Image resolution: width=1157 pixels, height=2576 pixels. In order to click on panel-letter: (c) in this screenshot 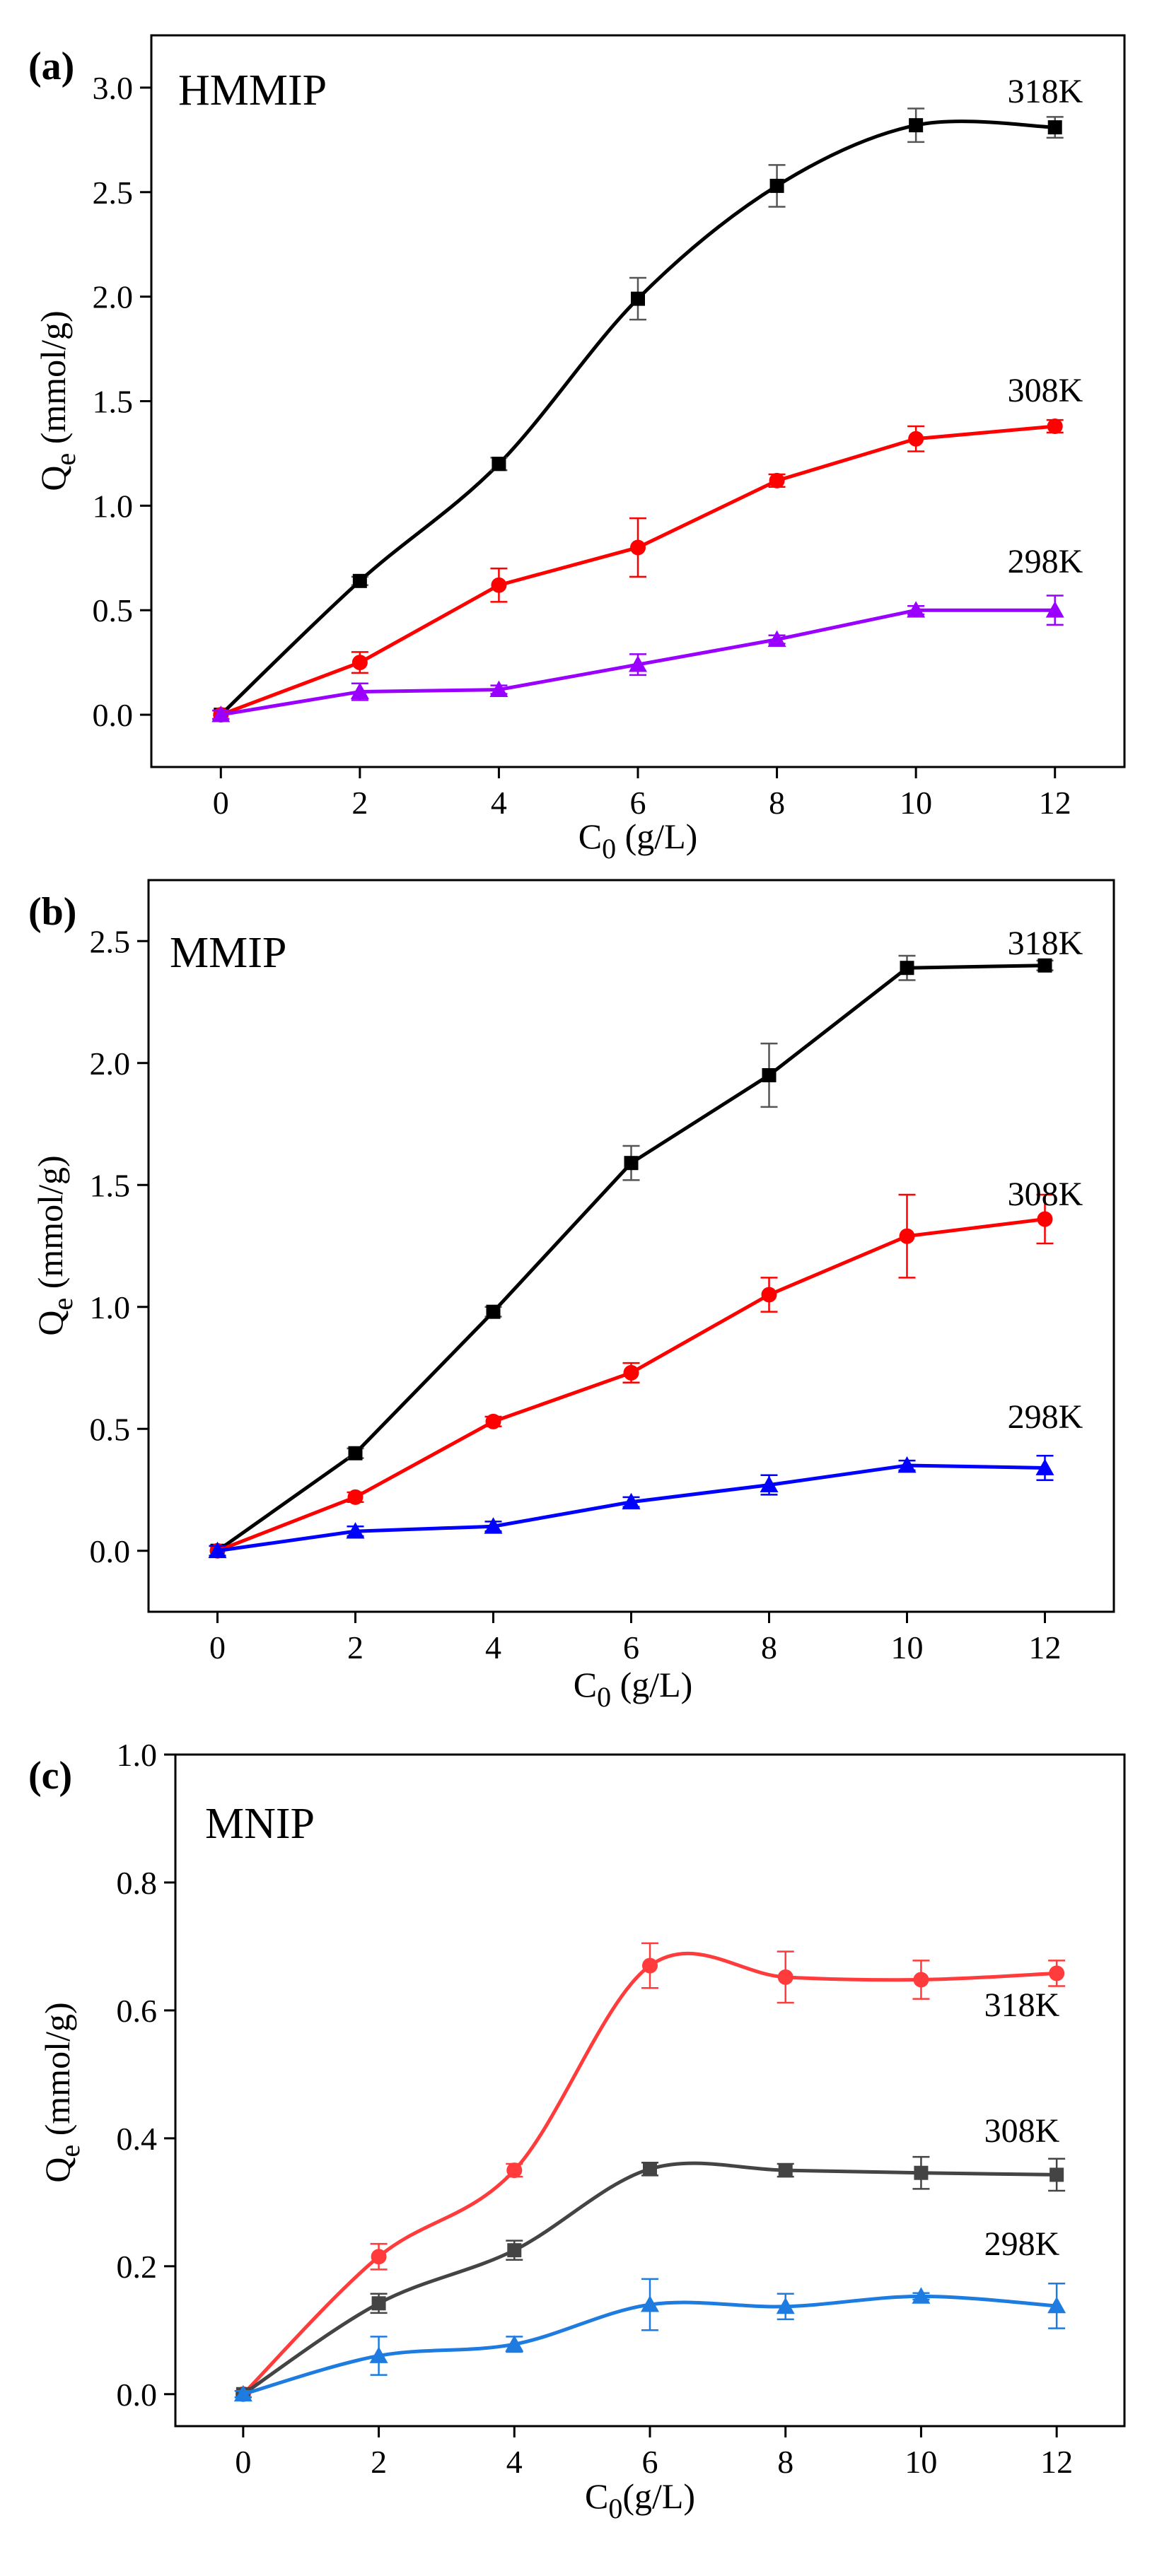, I will do `click(50, 1776)`.